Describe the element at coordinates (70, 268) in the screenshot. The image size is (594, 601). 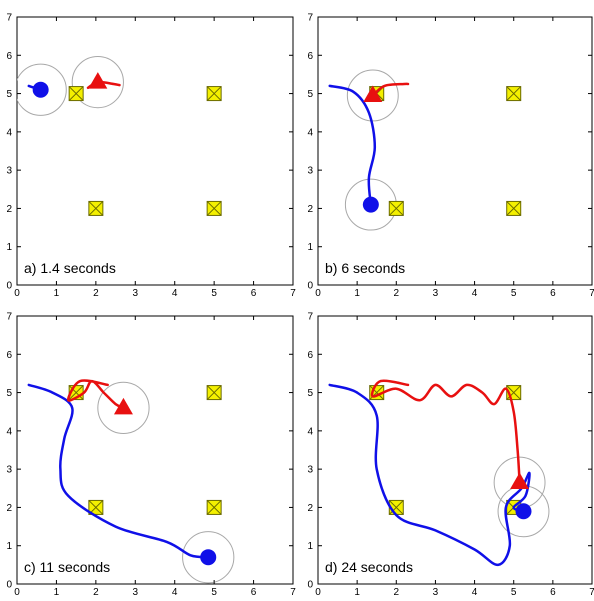
I see `panel-caption: a) 1.4 seconds` at that location.